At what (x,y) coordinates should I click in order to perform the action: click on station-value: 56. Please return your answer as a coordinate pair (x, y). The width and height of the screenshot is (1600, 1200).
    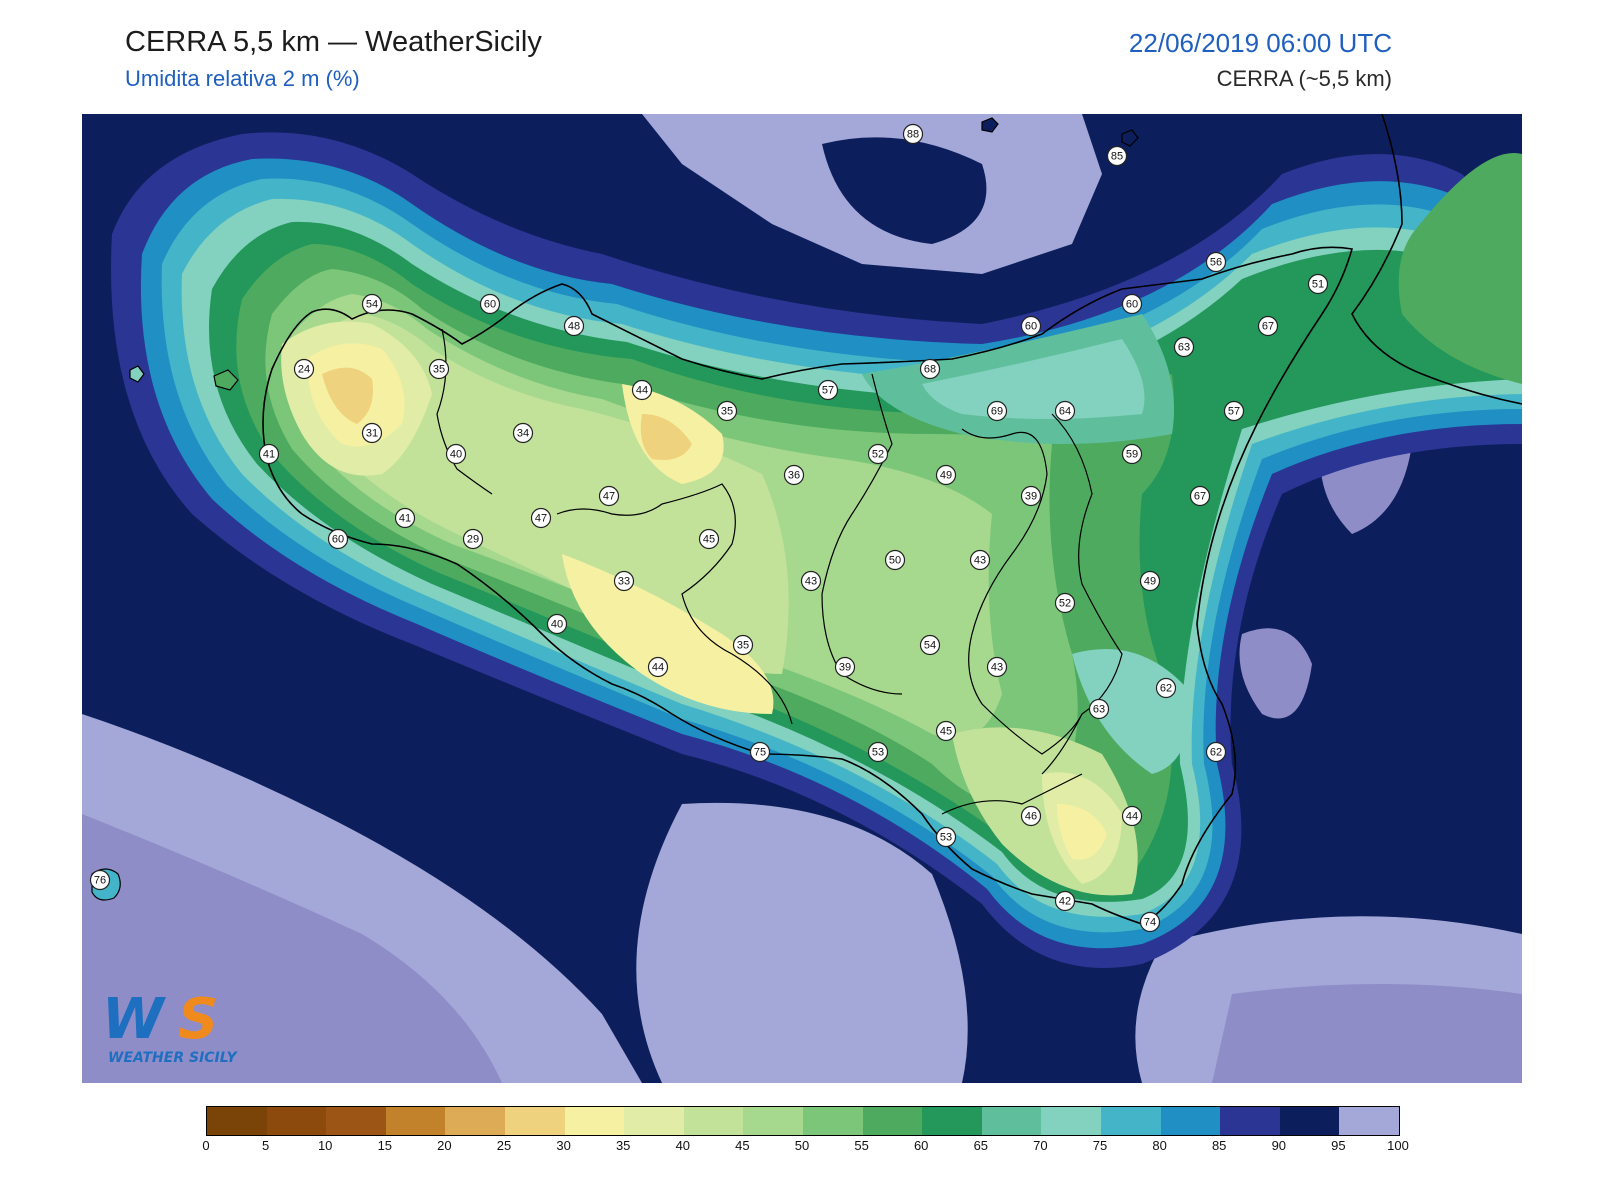
    Looking at the image, I should click on (1216, 263).